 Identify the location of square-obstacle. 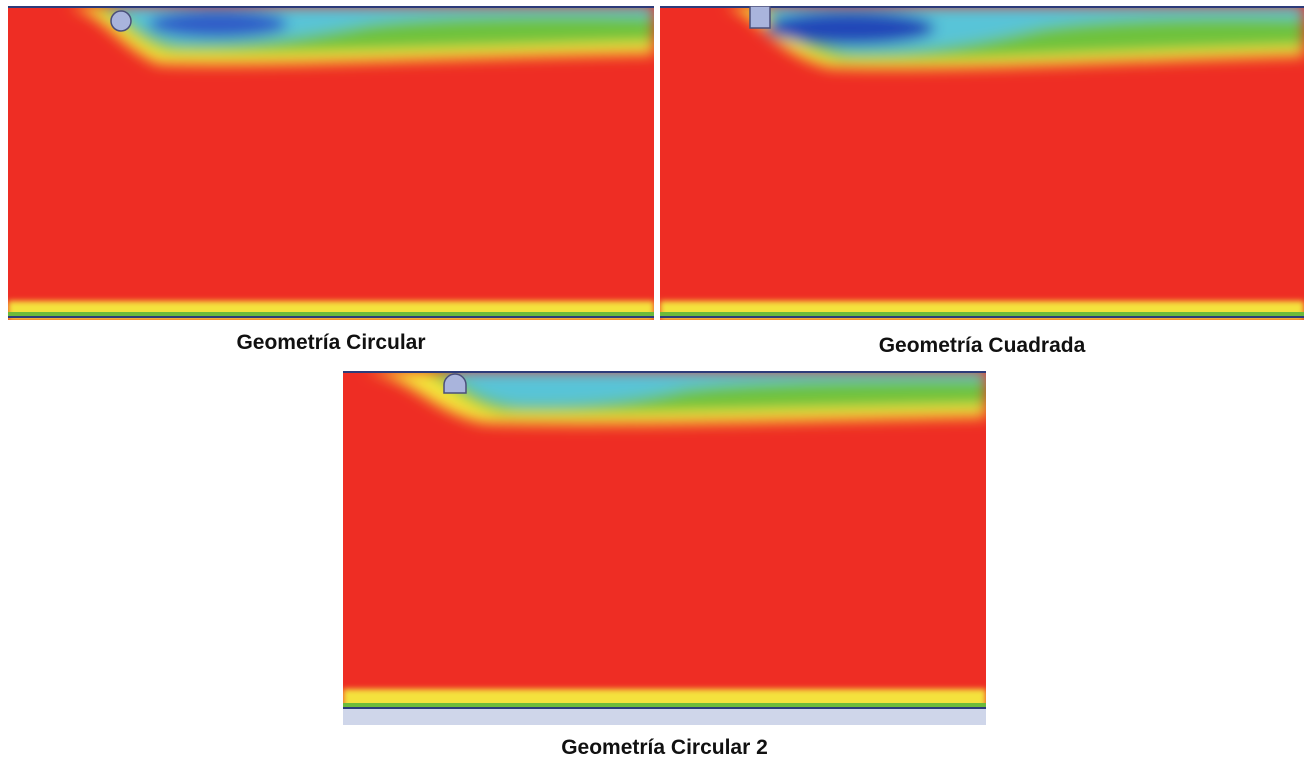
(760, 17).